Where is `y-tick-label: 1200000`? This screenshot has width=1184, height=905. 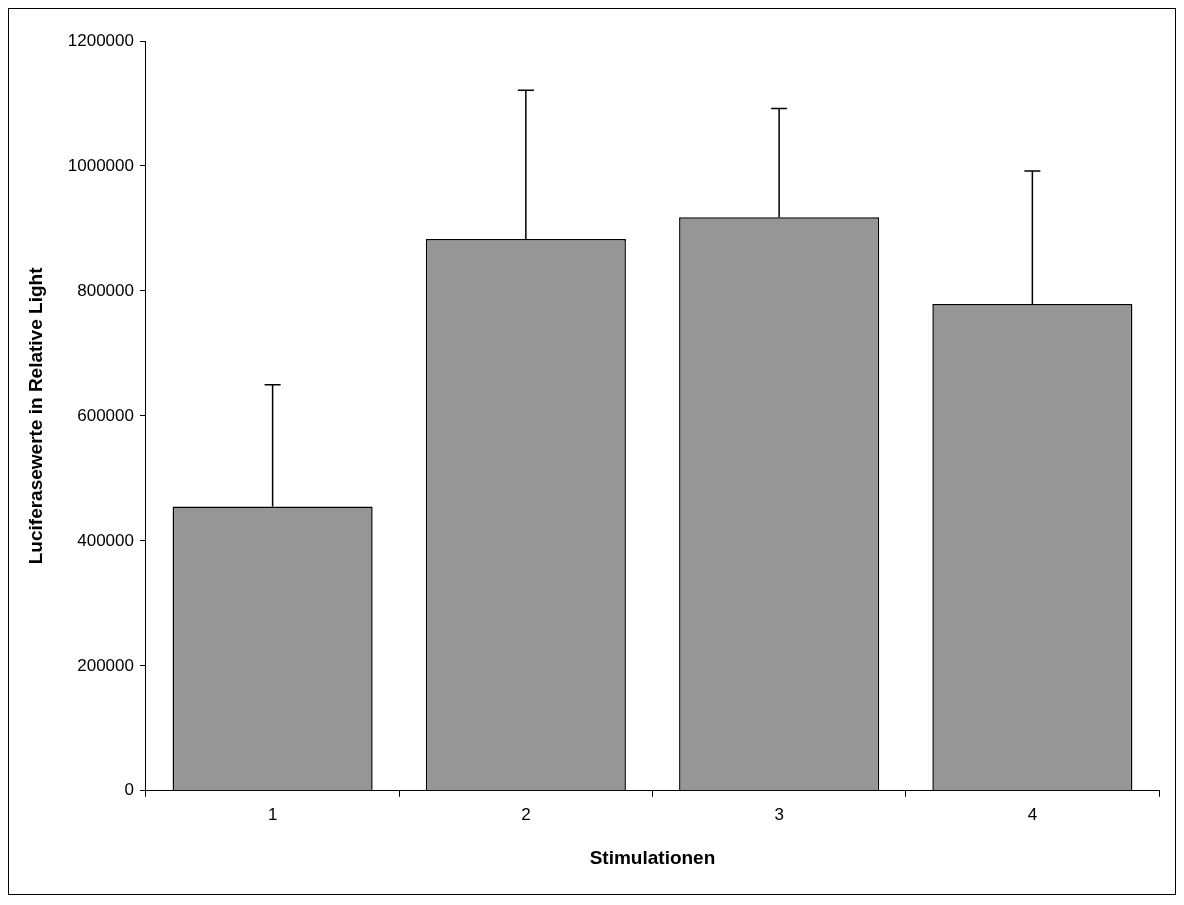
y-tick-label: 1200000 is located at coordinates (100, 40).